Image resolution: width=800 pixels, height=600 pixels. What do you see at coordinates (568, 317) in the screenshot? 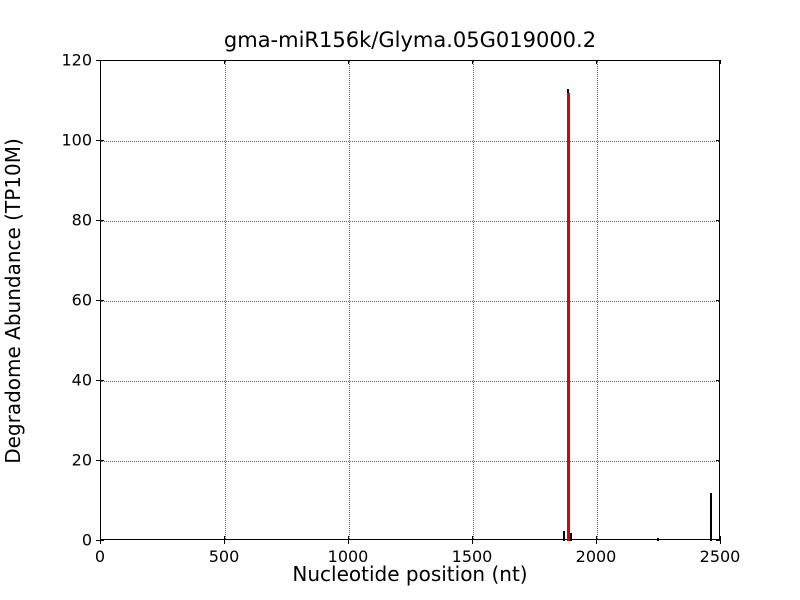
I see `cleavage-site-bar` at bounding box center [568, 317].